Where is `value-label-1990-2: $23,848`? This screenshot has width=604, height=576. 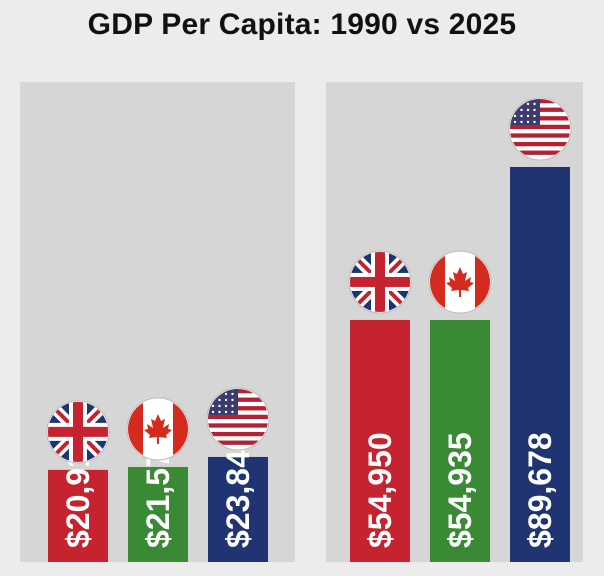
value-label-1990-2: $23,848 is located at coordinates (238, 490).